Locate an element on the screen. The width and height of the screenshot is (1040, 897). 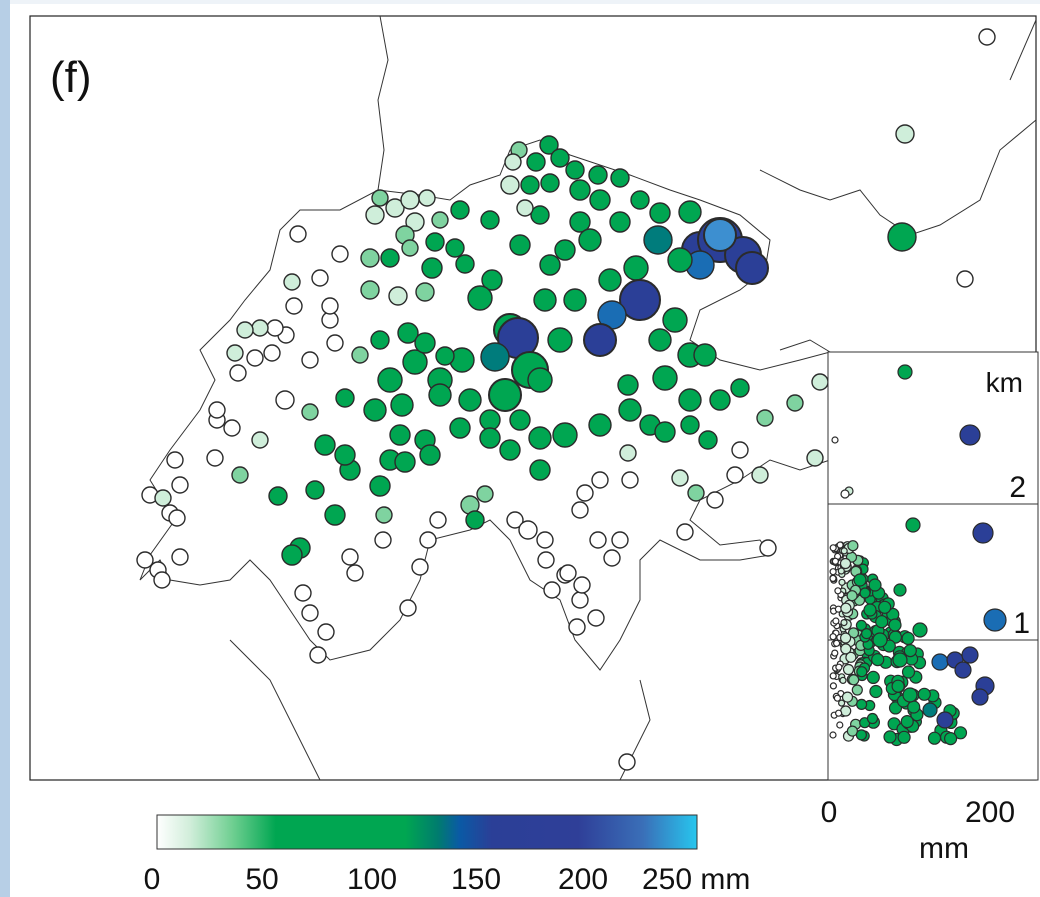
border-germany-france is located at coordinates (383, 103).